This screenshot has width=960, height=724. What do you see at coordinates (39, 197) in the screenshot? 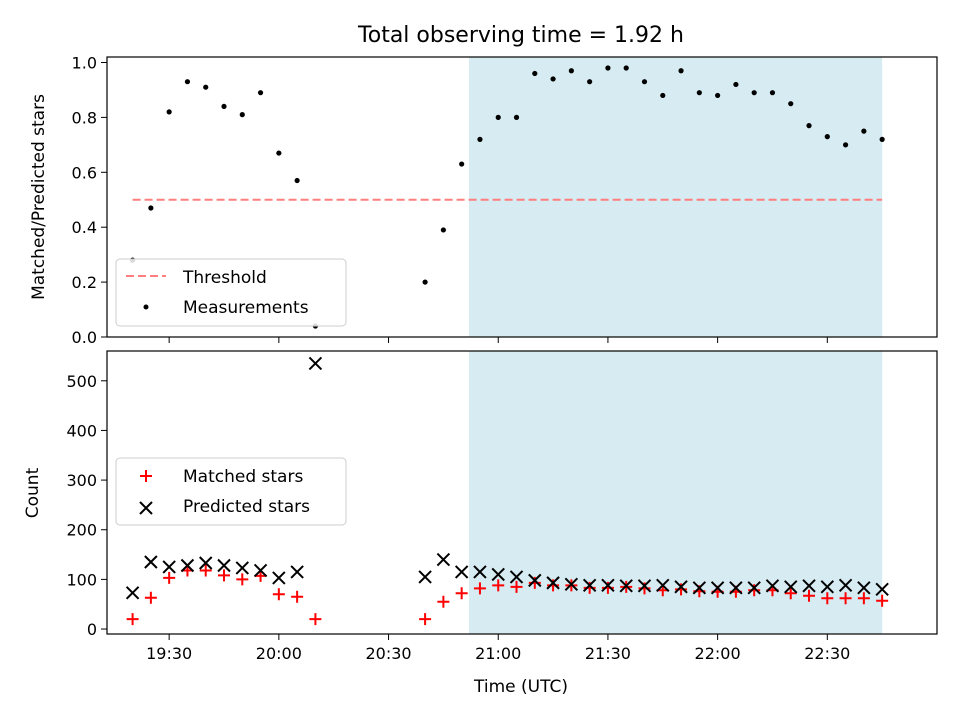
I see `top-panel-ylabel: Matched/Predicted stars` at bounding box center [39, 197].